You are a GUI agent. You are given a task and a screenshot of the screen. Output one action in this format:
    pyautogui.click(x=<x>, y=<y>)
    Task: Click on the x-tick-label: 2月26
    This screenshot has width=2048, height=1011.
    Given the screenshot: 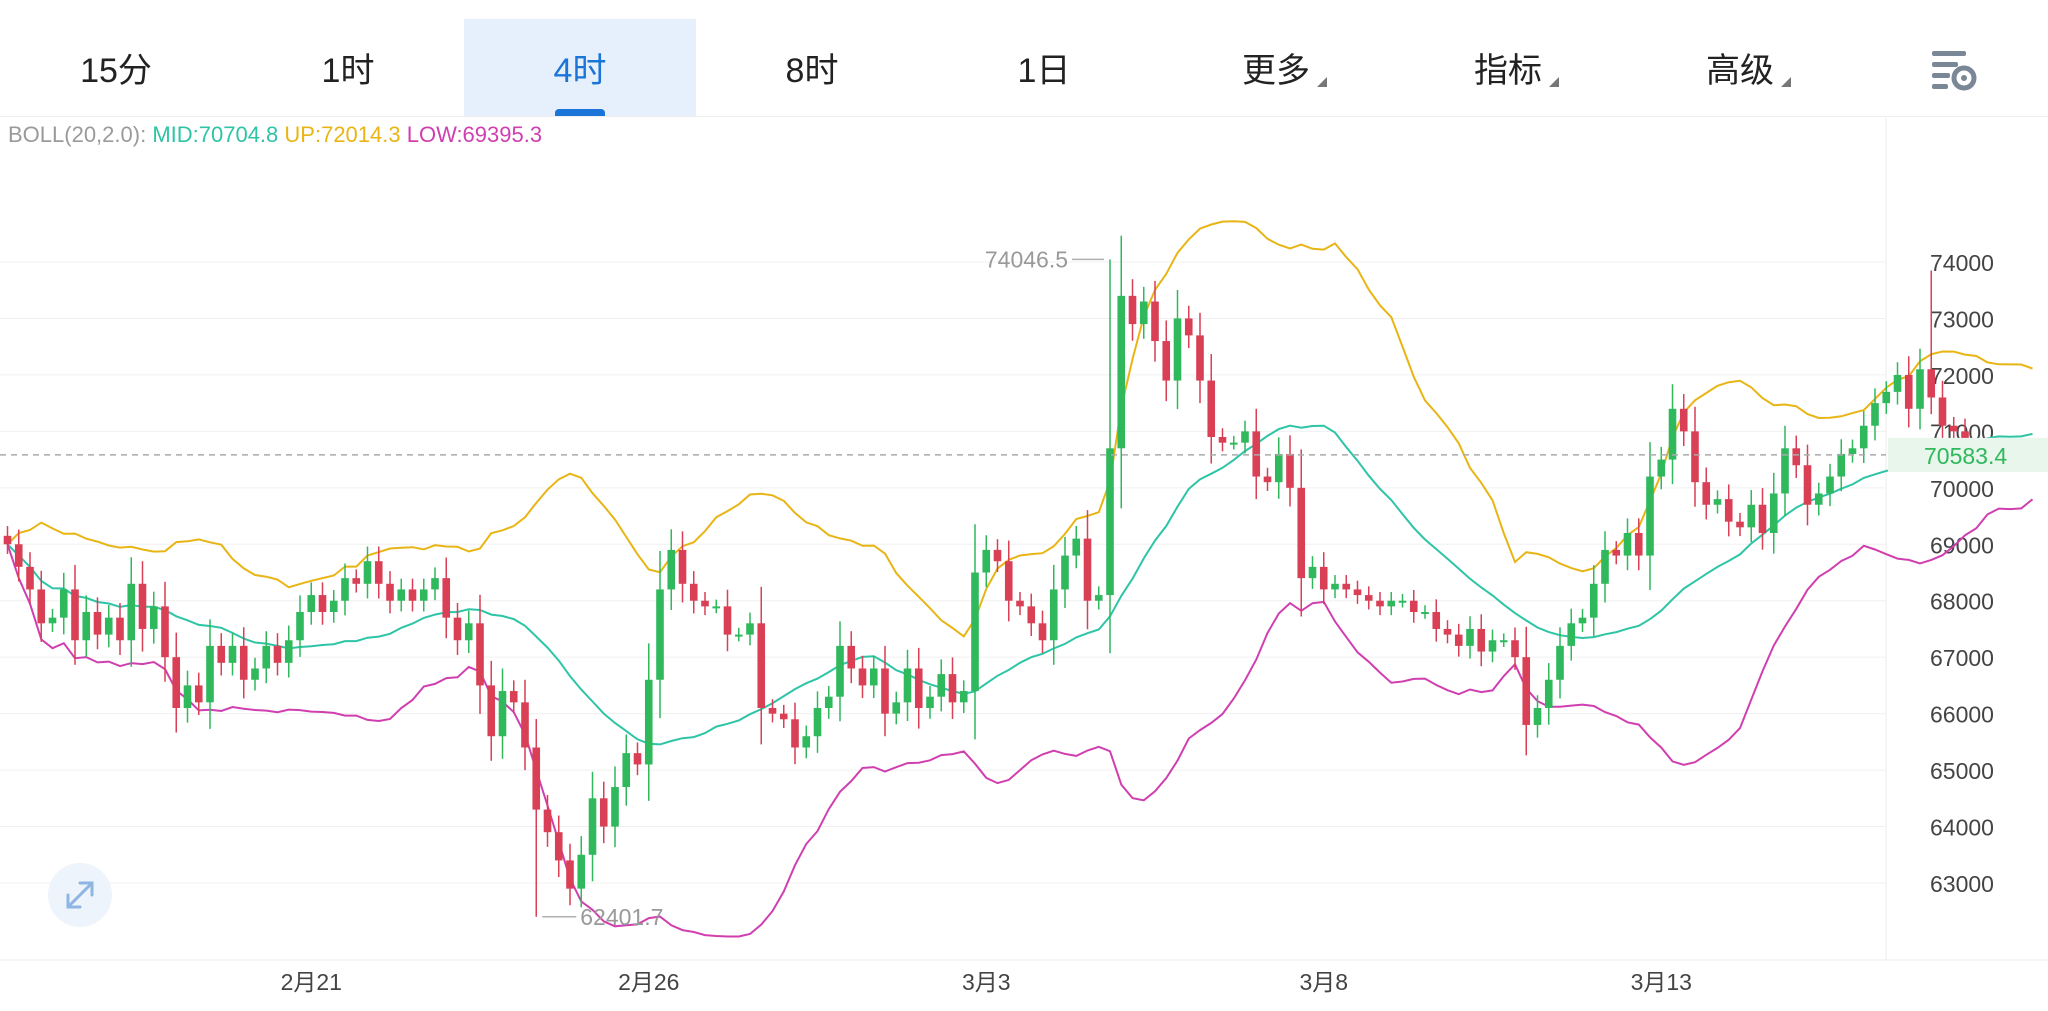 What is the action you would take?
    pyautogui.click(x=648, y=982)
    